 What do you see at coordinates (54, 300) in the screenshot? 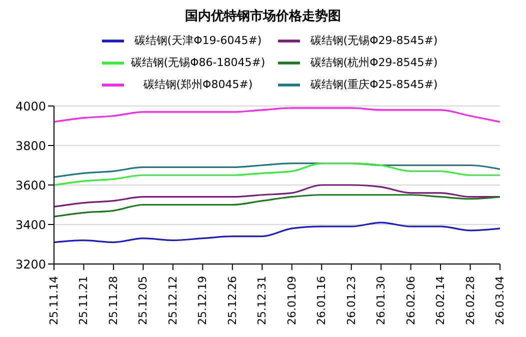
I see `x-tick-label: 25.11.14` at bounding box center [54, 300].